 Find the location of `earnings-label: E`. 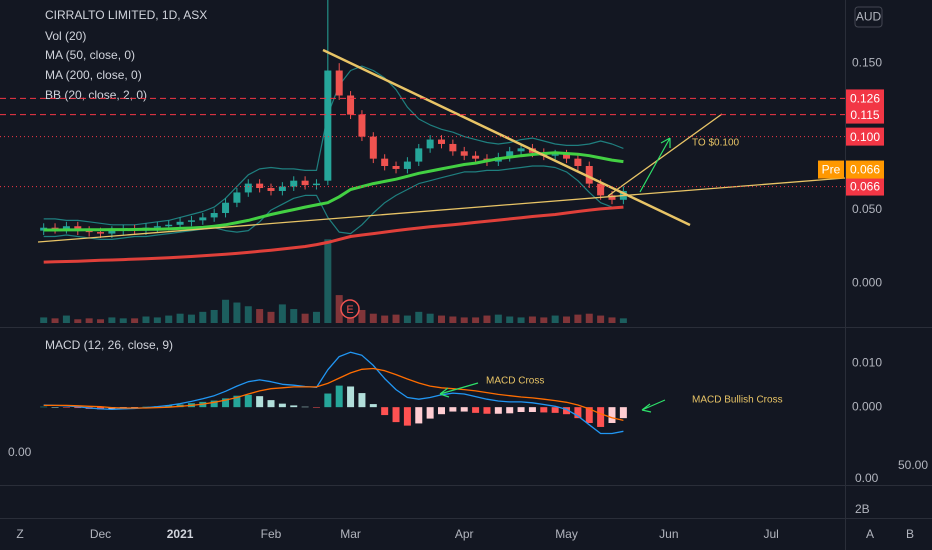

earnings-label: E is located at coordinates (349, 310).